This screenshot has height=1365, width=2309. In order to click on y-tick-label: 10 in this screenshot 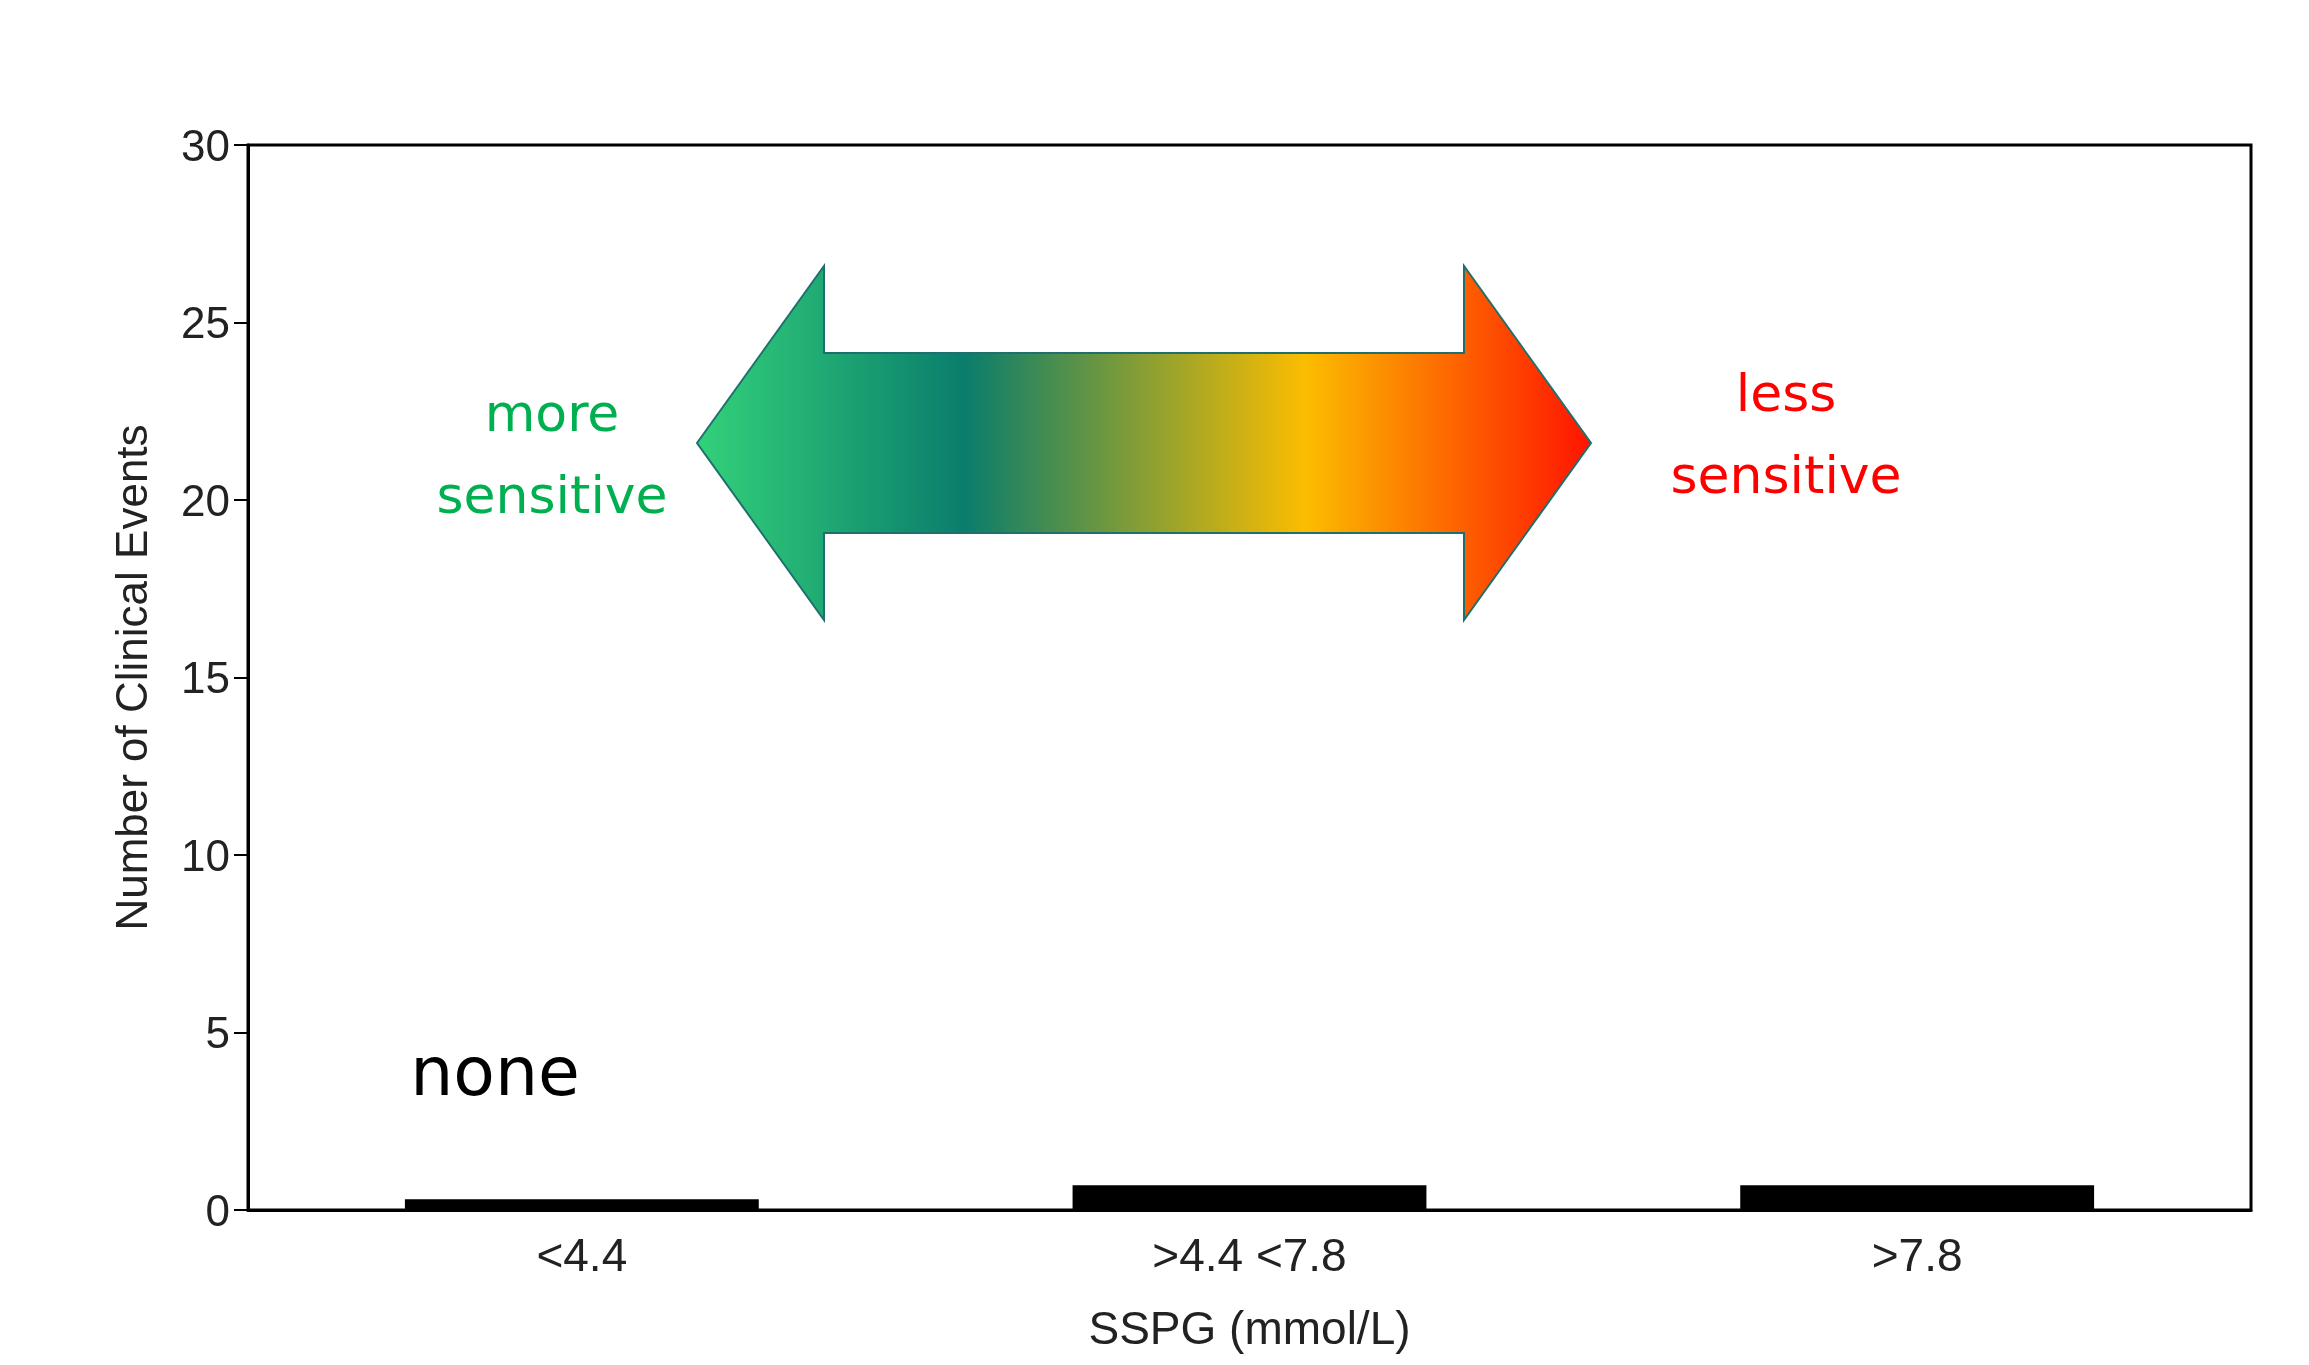, I will do `click(205, 855)`.